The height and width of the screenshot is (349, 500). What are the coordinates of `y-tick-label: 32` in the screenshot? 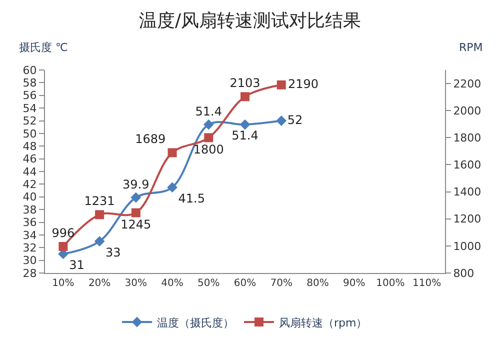 It's located at (29, 247).